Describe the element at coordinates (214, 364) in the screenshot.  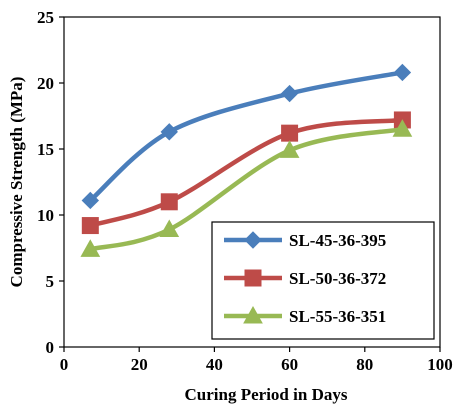
I see `x-tick-label: 40` at that location.